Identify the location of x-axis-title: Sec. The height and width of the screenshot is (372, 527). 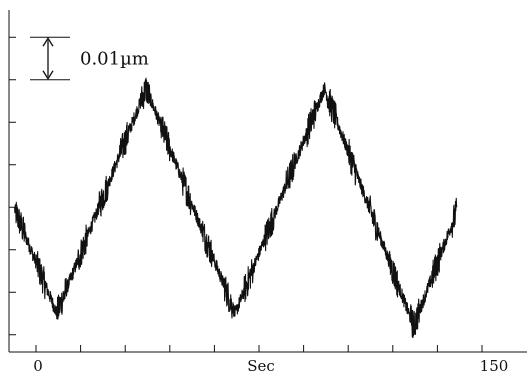
(261, 364).